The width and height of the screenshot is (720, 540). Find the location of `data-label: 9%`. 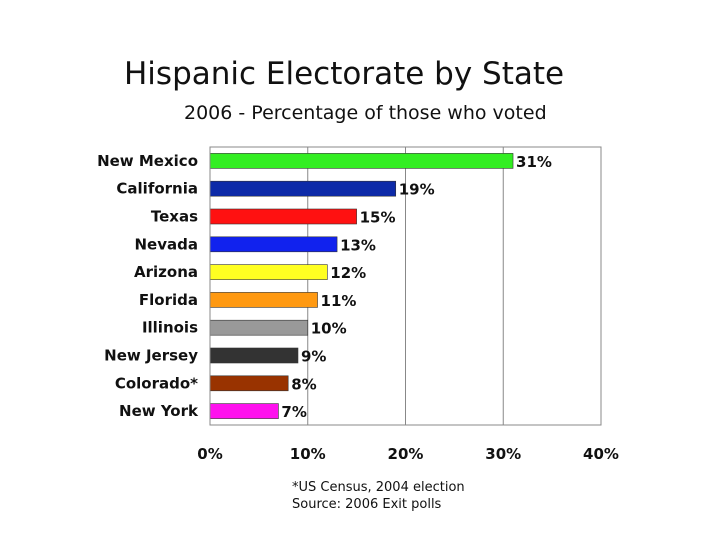

data-label: 9% is located at coordinates (313, 357).